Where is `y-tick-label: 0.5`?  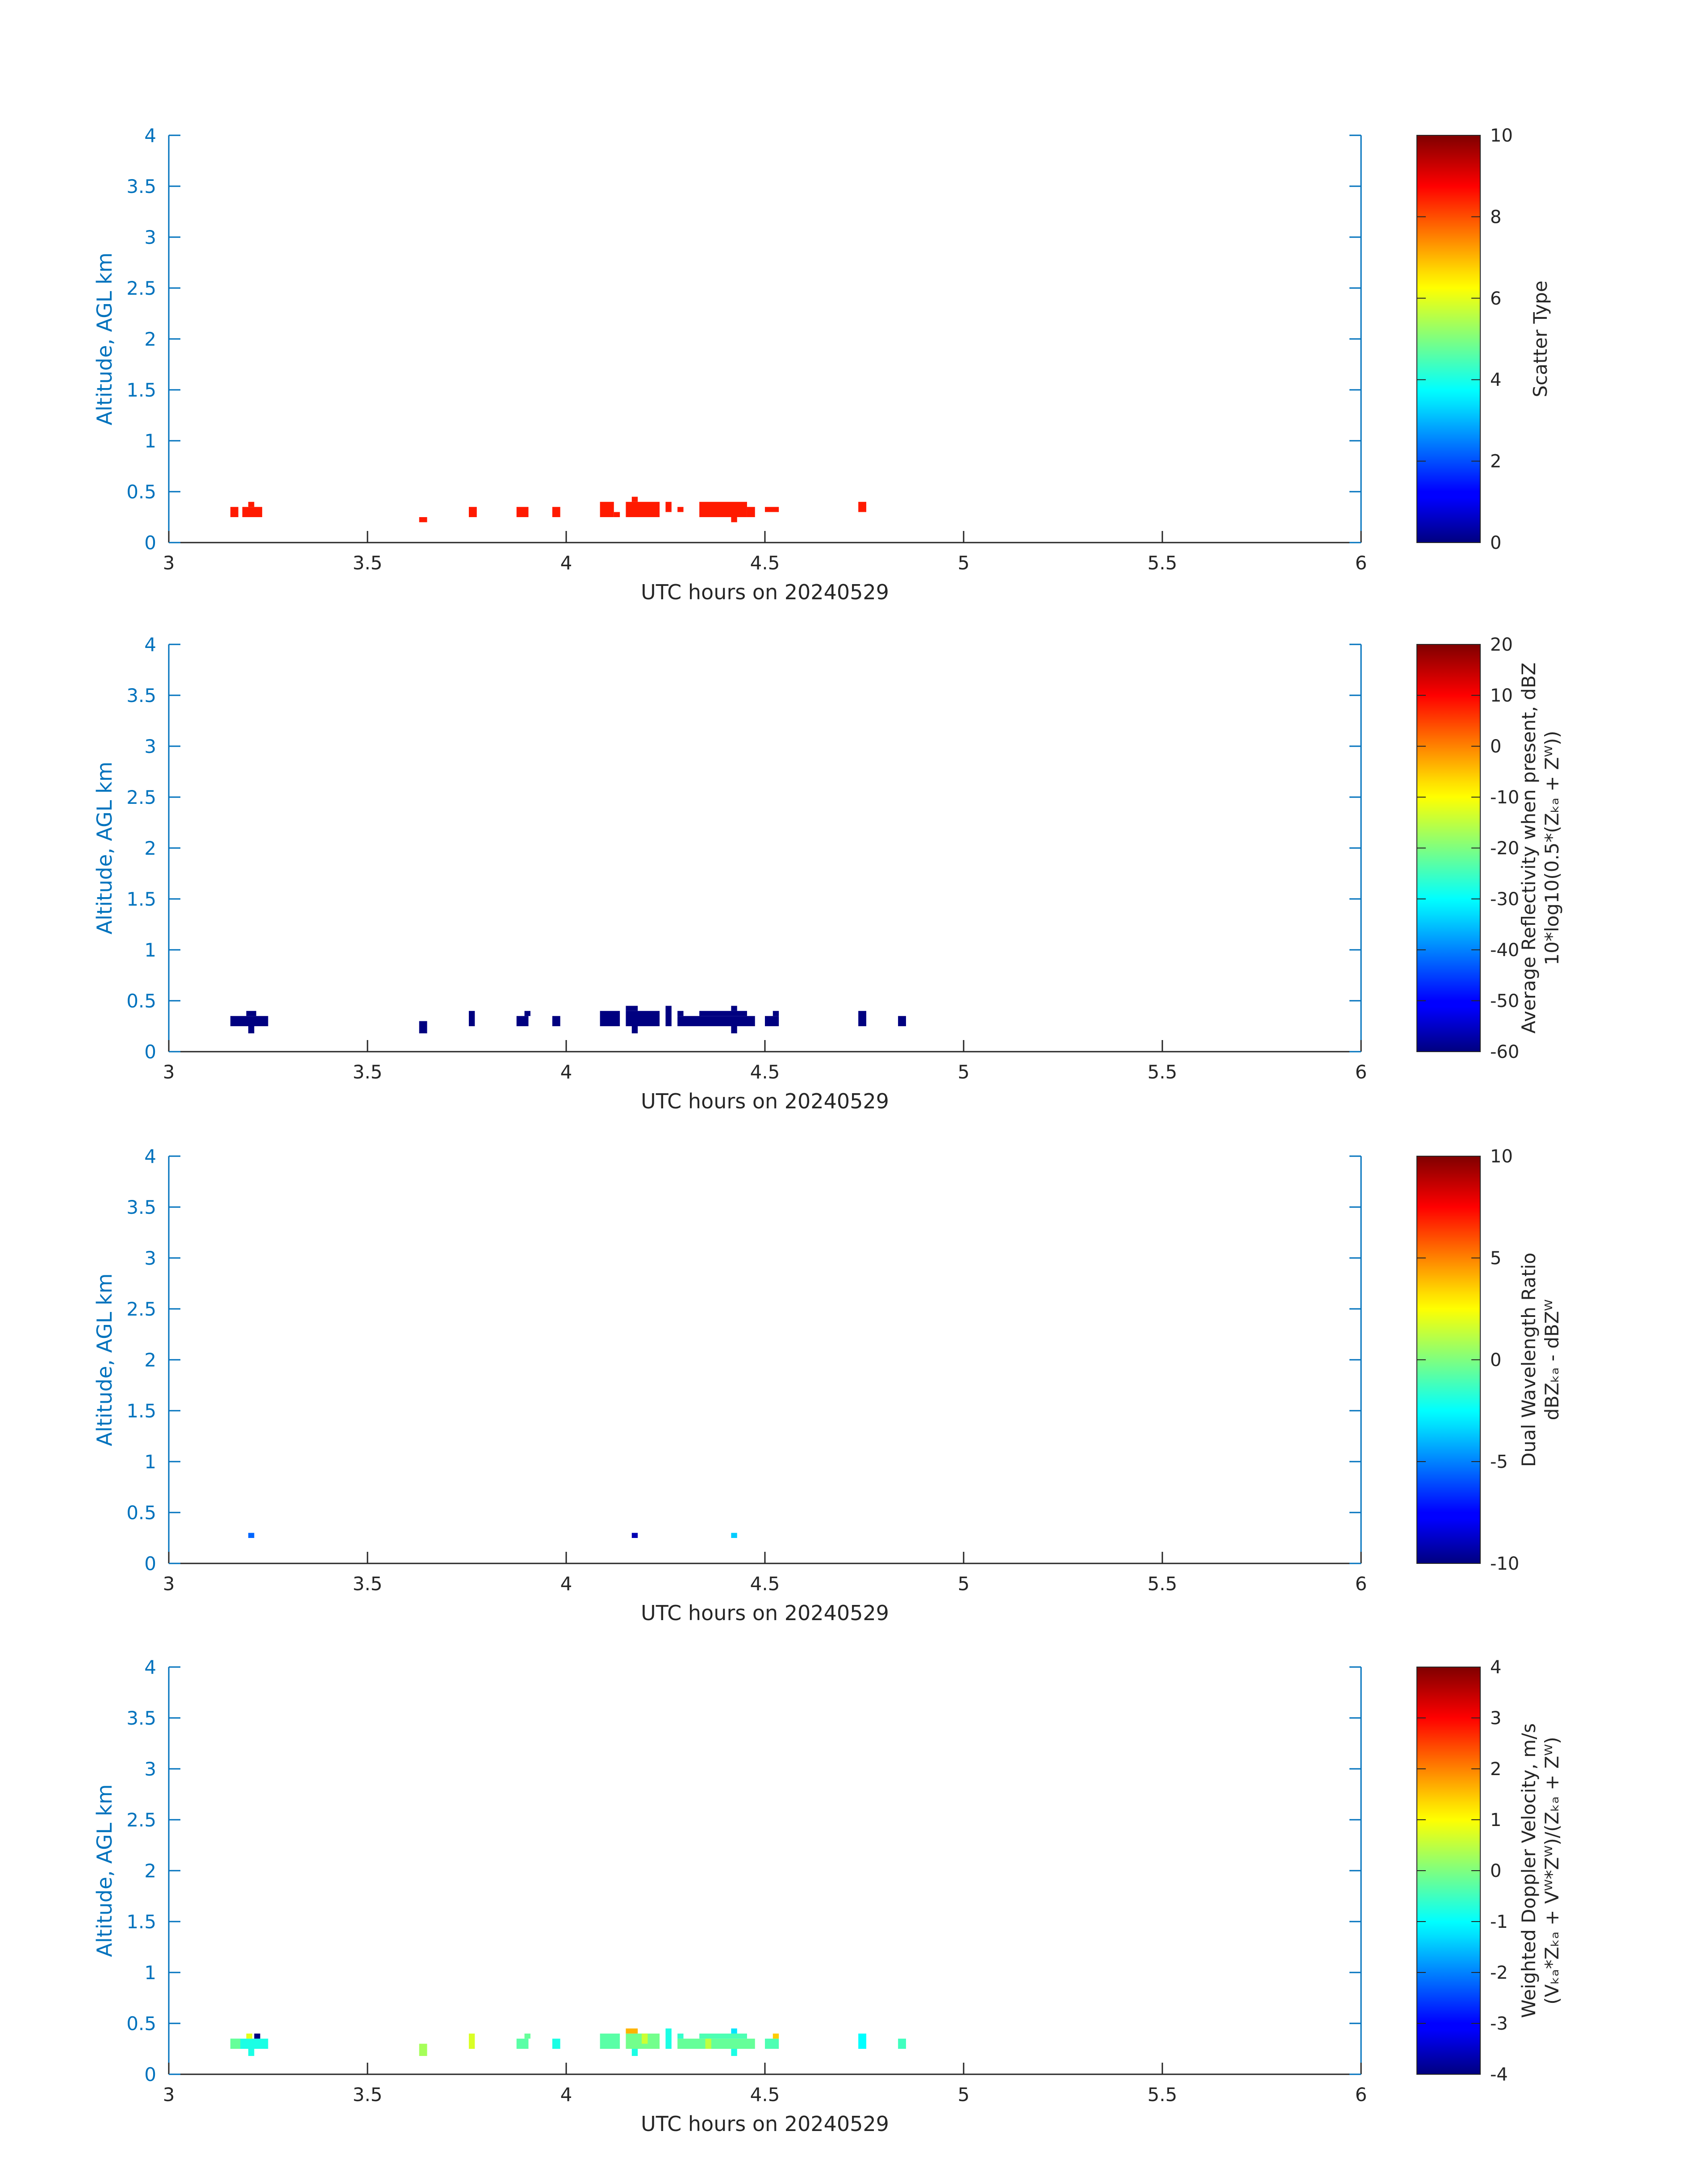 y-tick-label: 0.5 is located at coordinates (141, 1513).